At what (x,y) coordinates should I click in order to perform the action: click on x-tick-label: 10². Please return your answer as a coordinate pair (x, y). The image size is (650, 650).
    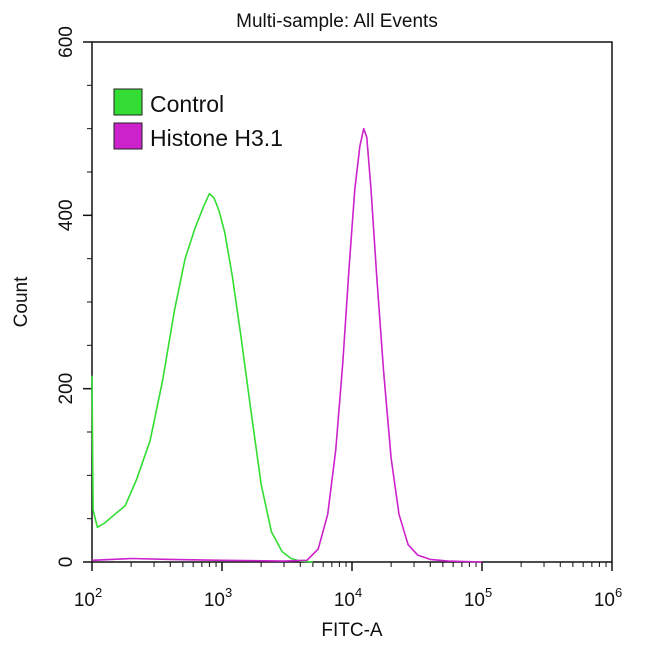
    Looking at the image, I should click on (88, 598).